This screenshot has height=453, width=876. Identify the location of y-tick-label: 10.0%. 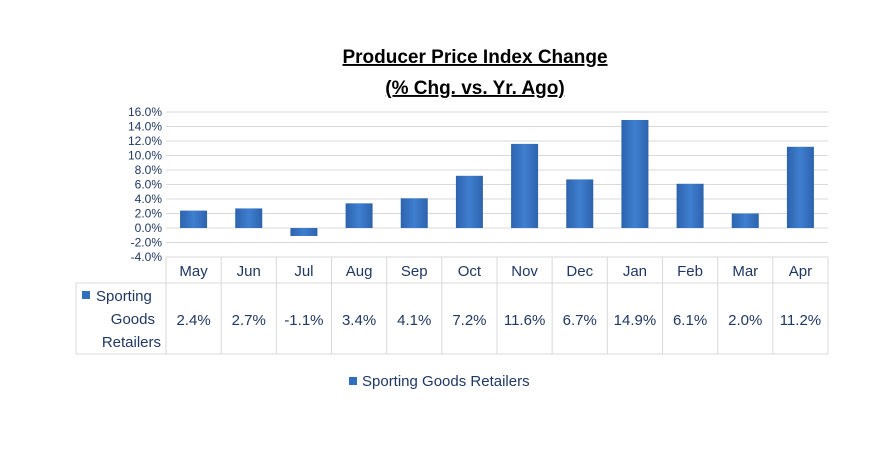
(145, 156).